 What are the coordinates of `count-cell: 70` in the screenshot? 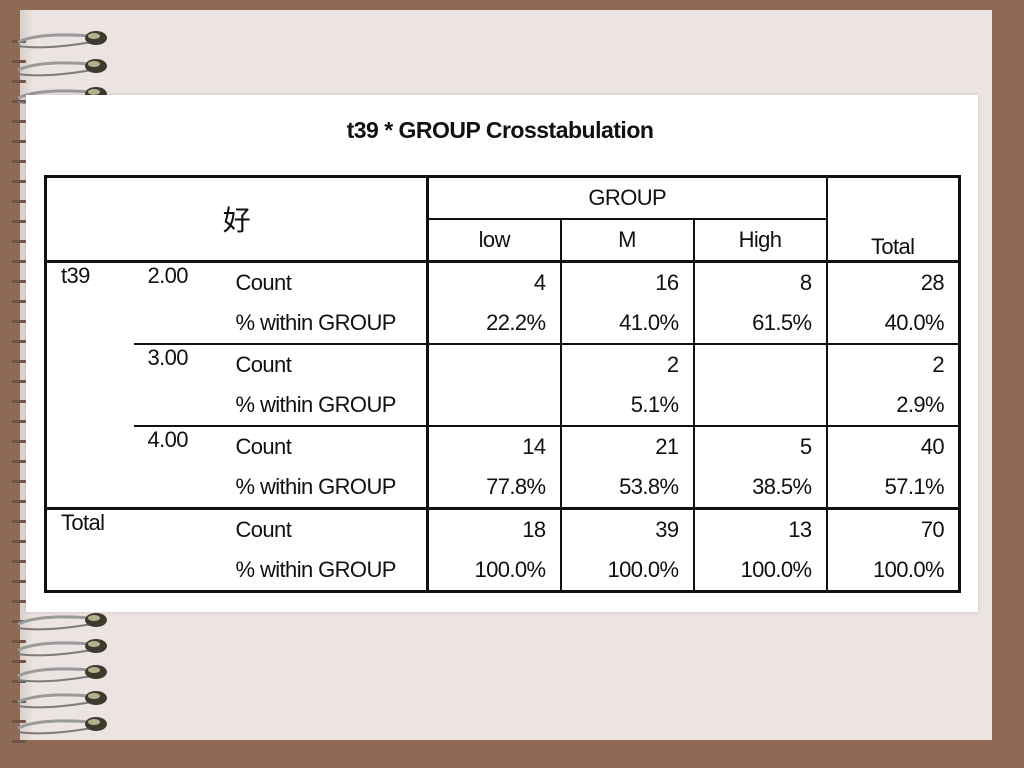 It's located at (893, 528).